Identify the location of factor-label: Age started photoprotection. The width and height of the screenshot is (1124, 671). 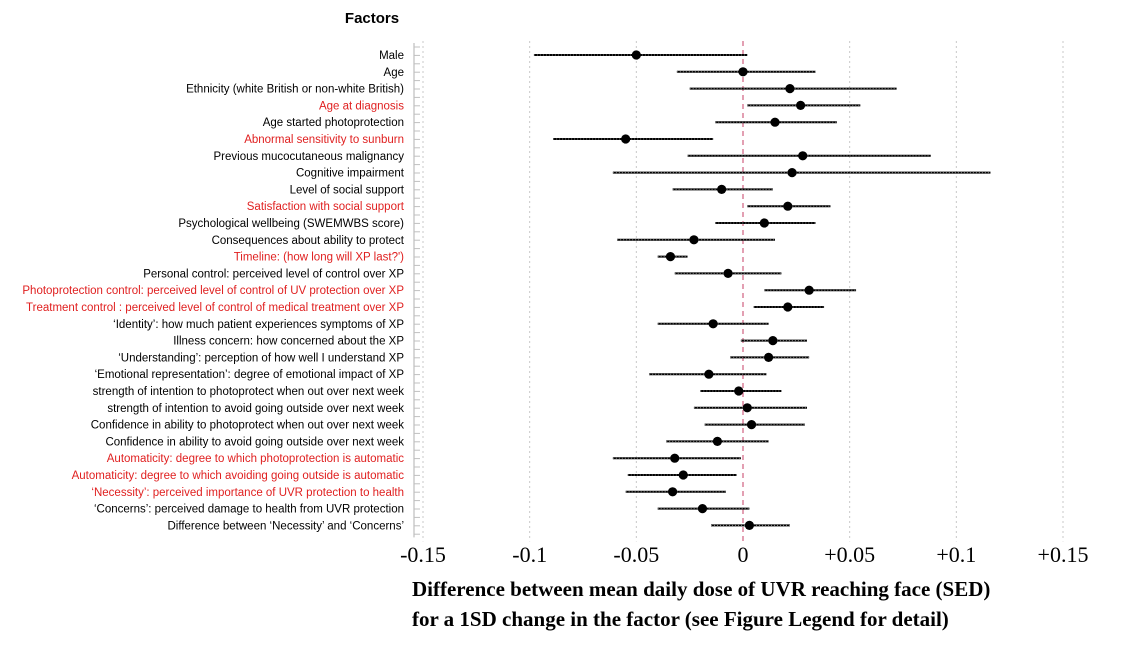
(333, 123).